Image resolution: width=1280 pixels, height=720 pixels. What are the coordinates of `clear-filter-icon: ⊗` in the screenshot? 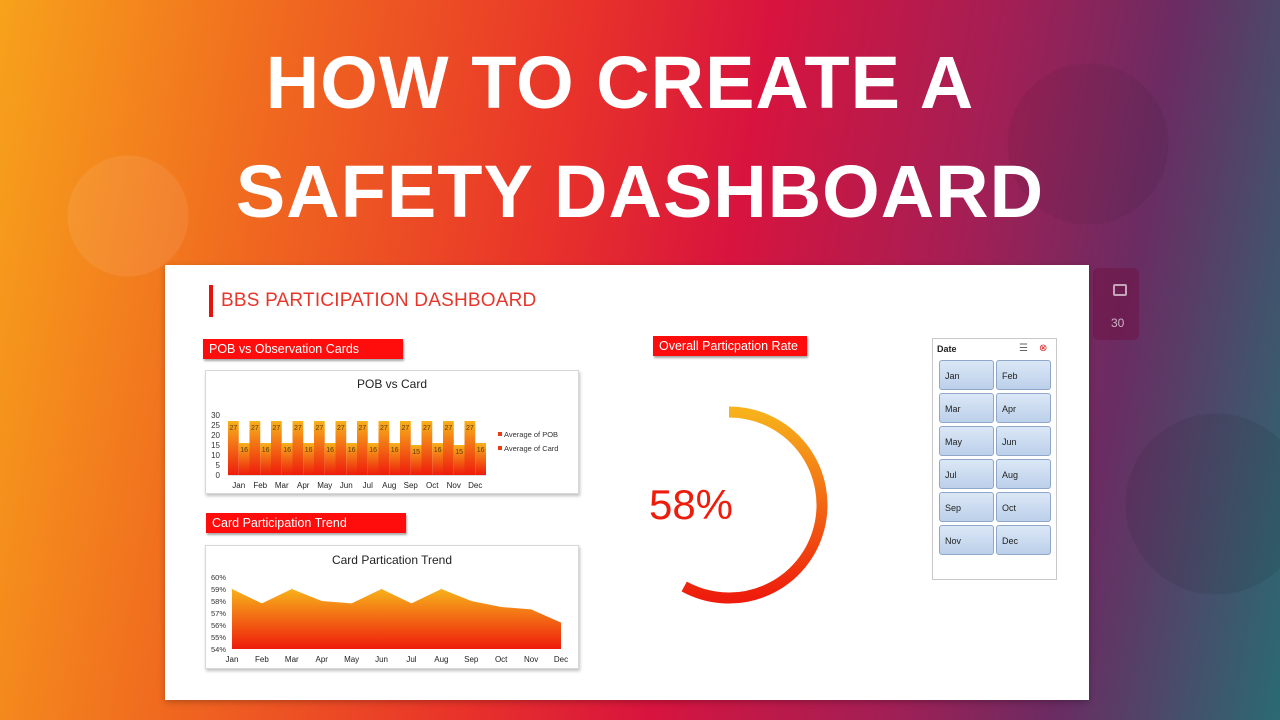 It's located at (1043, 348).